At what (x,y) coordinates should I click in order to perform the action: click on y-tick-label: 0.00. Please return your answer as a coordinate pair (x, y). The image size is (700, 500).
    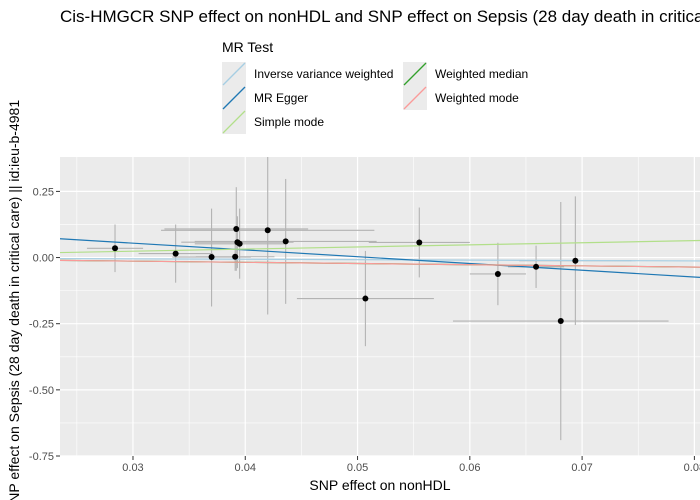
    Looking at the image, I should click on (43, 259).